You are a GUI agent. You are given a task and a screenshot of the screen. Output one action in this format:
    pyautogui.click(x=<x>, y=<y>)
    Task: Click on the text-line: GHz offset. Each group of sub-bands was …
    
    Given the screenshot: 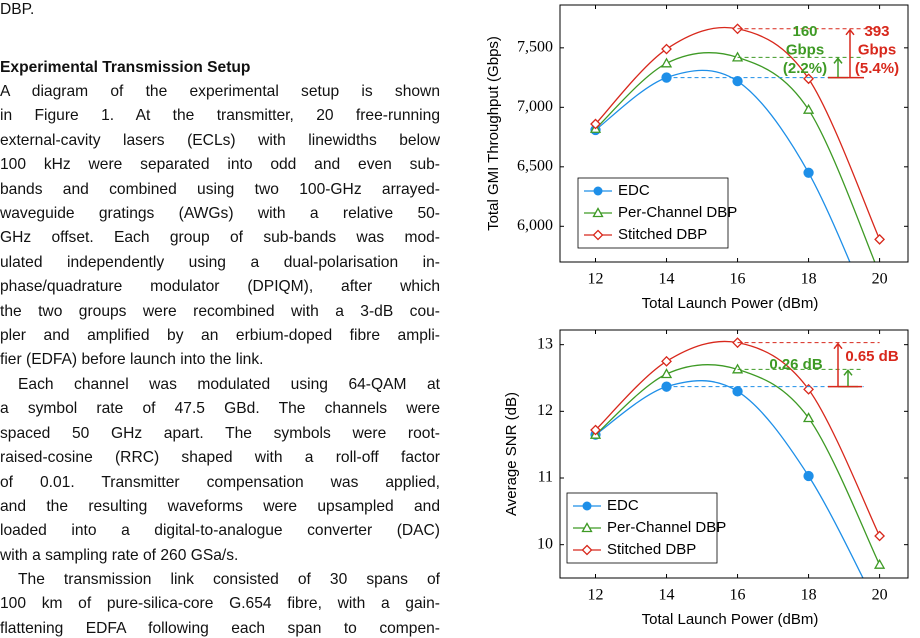 What is the action you would take?
    pyautogui.click(x=220, y=238)
    